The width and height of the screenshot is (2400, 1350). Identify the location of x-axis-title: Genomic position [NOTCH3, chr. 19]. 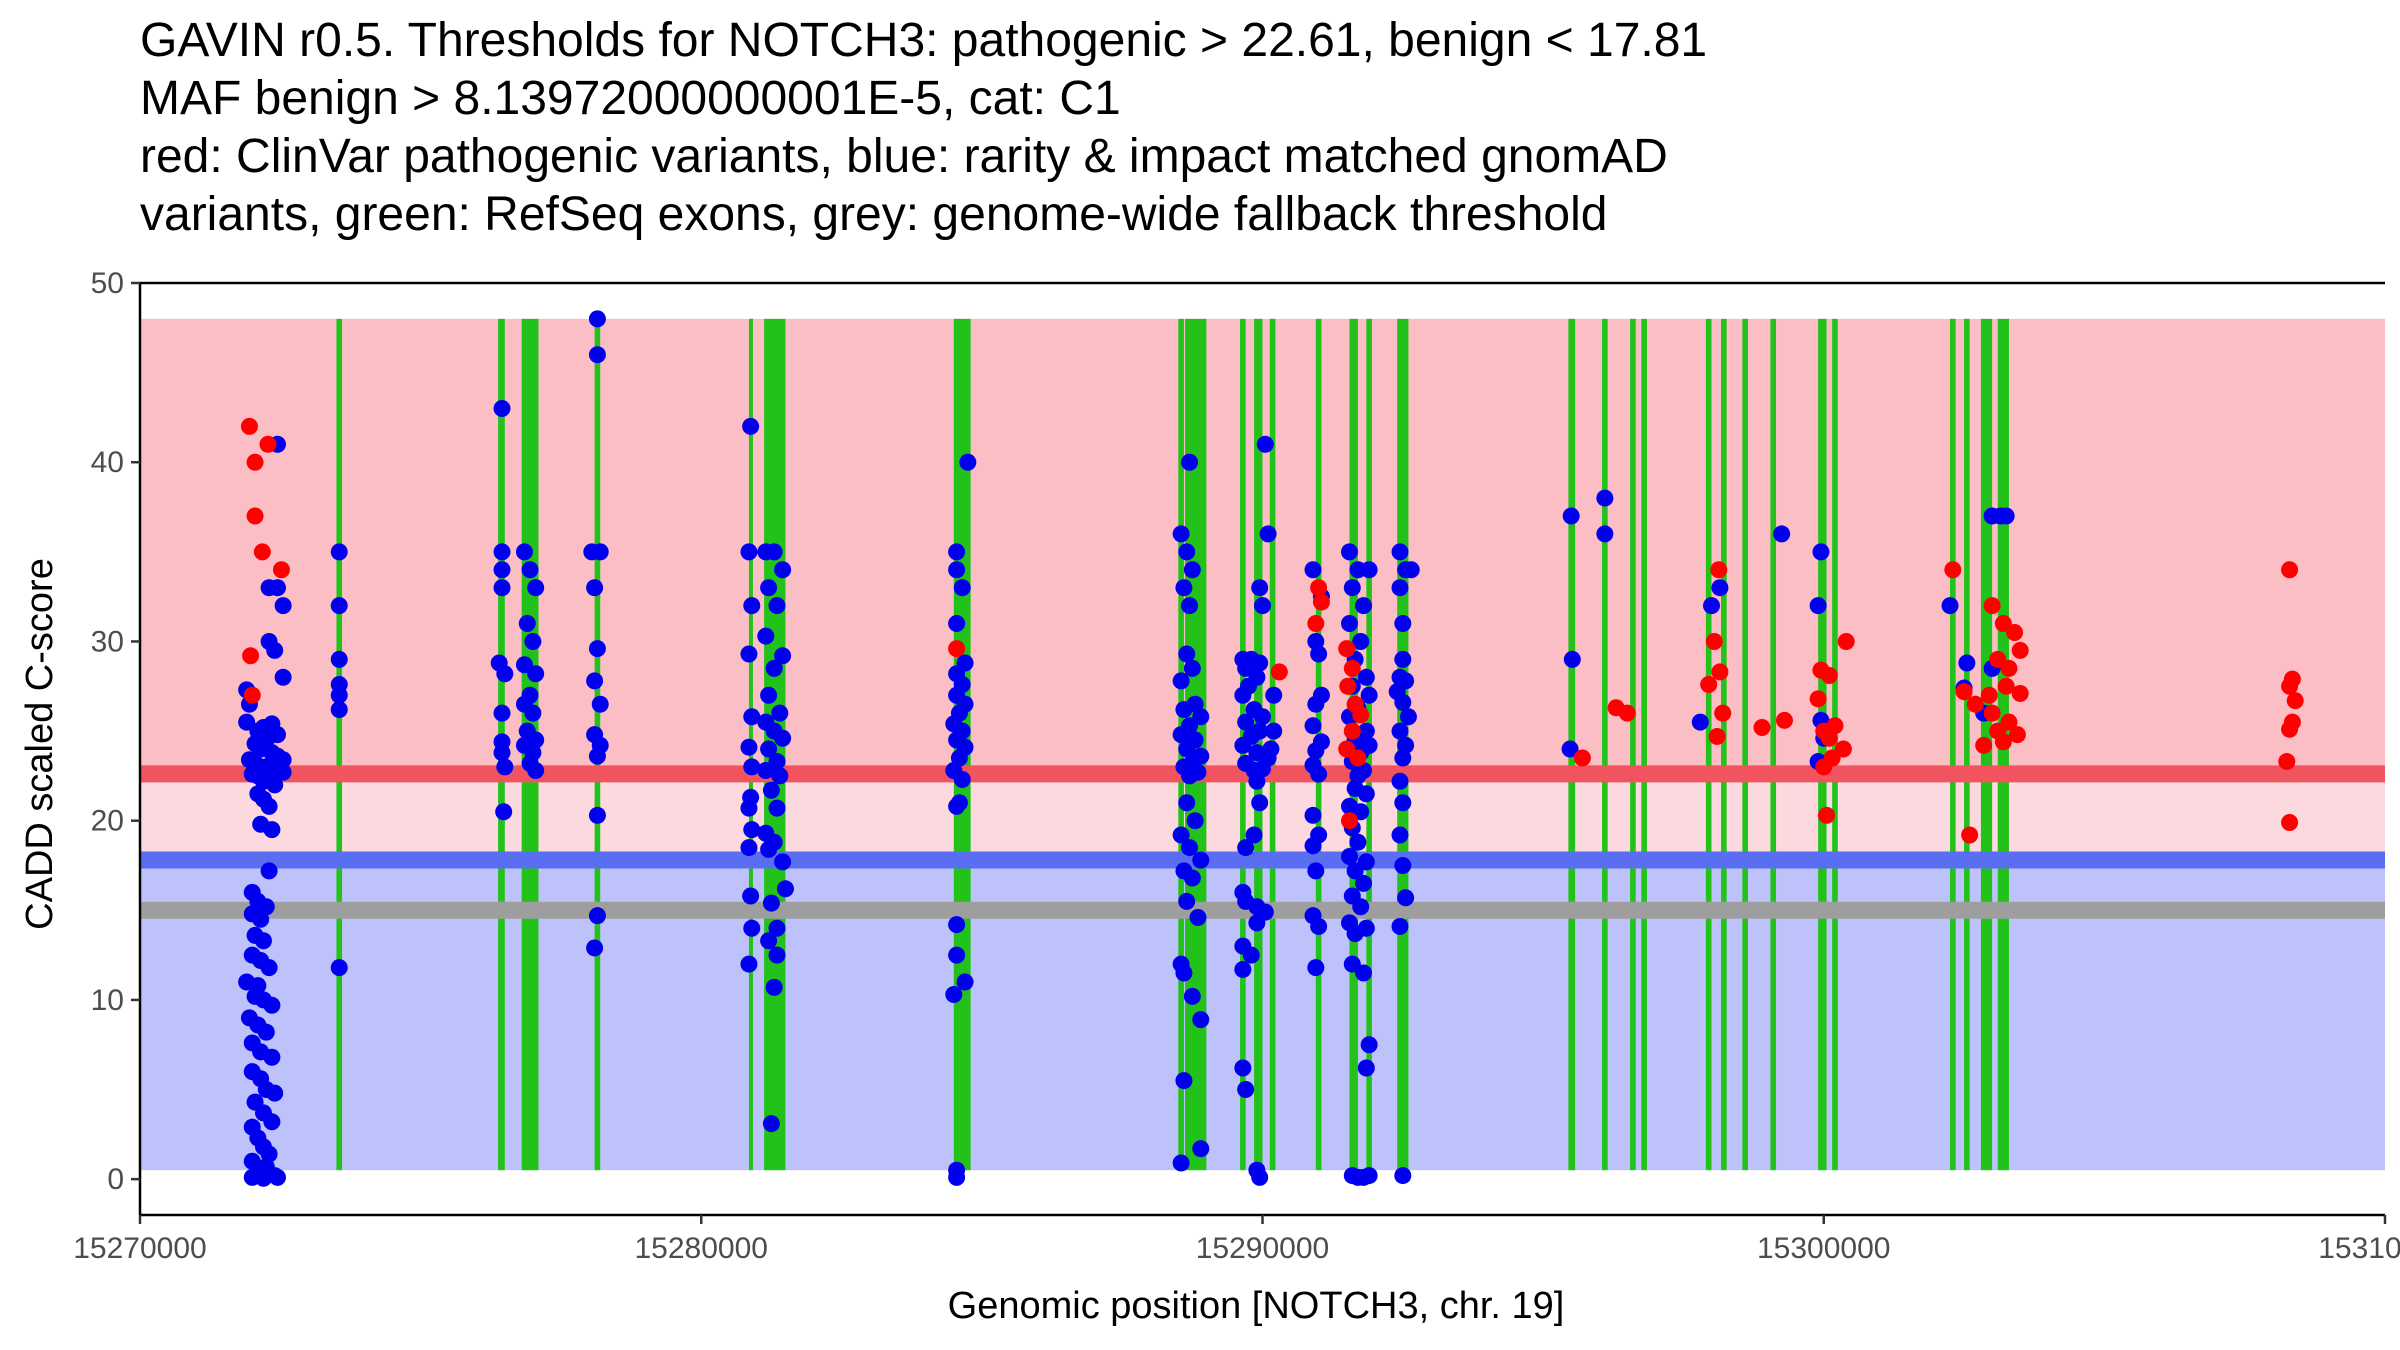
(1256, 1306).